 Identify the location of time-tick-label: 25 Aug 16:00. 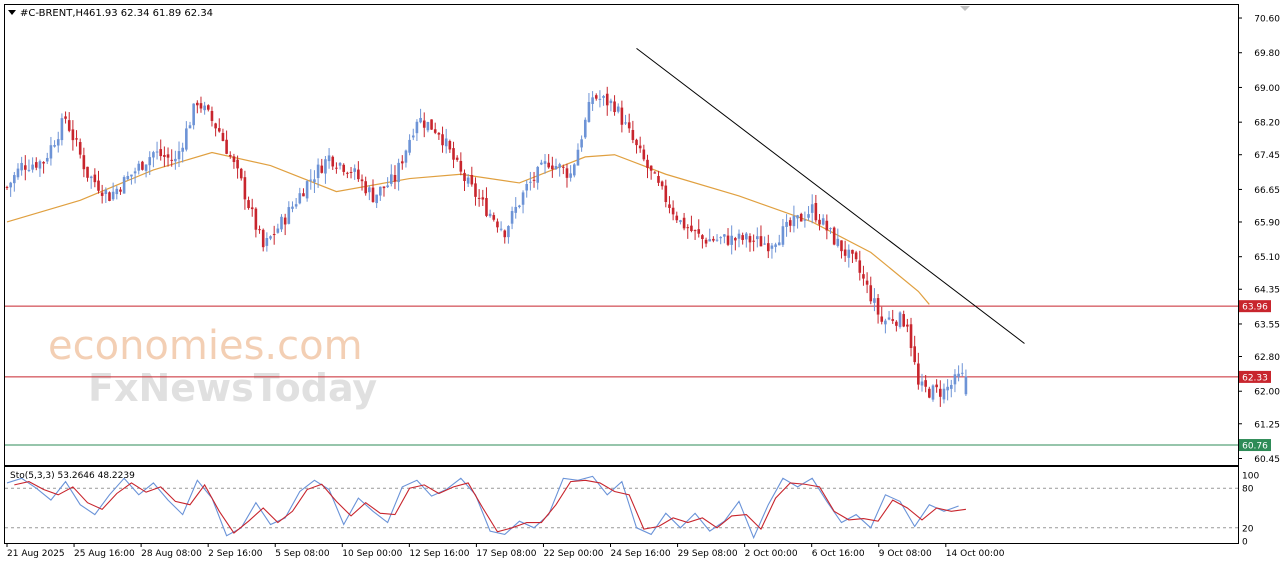
(104, 554).